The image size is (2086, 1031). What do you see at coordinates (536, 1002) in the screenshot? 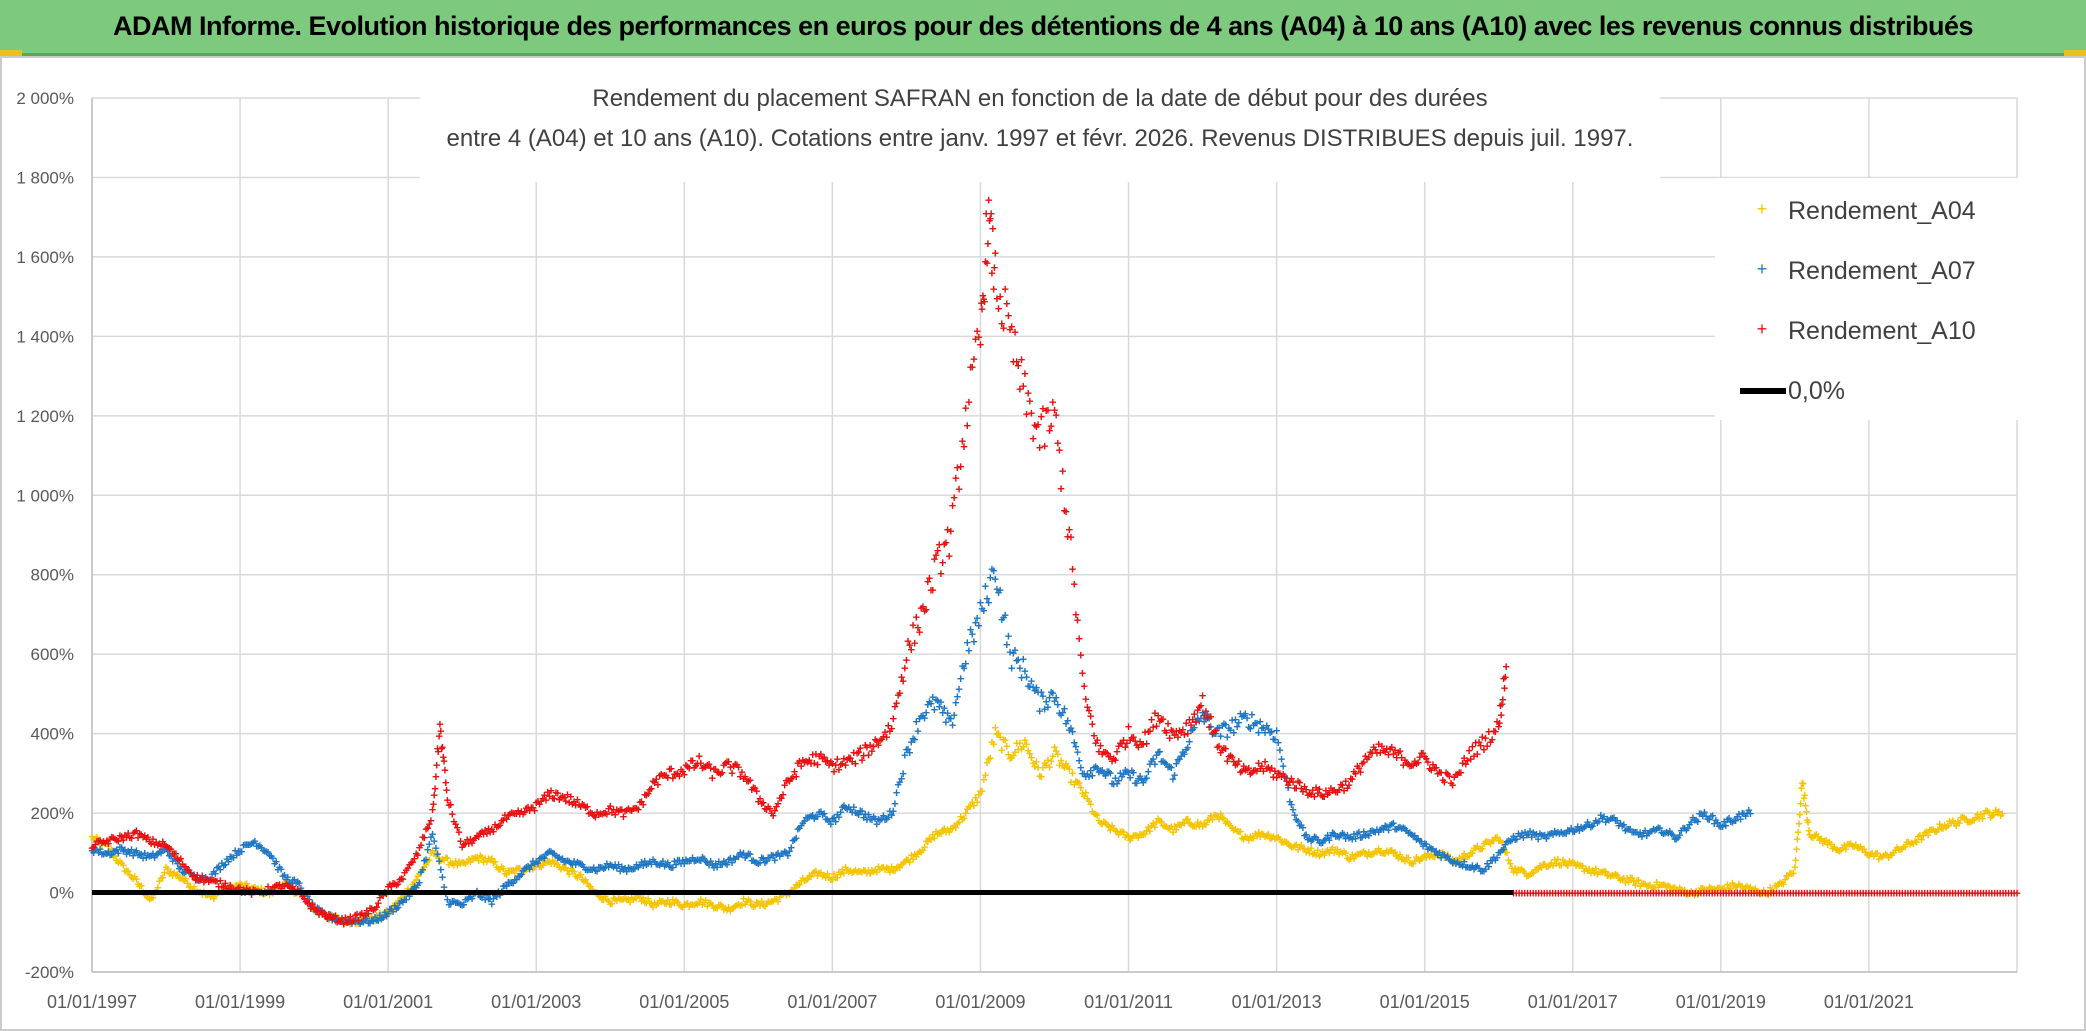
I see `x-tick-label: 01/01/2003` at bounding box center [536, 1002].